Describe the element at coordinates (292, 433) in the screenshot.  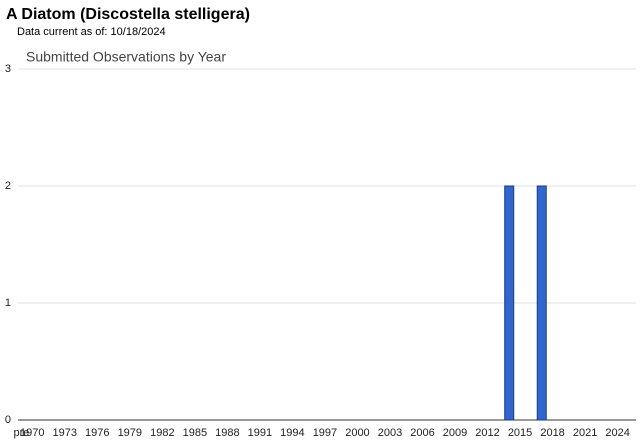
I see `x-tick-label: 1994` at that location.